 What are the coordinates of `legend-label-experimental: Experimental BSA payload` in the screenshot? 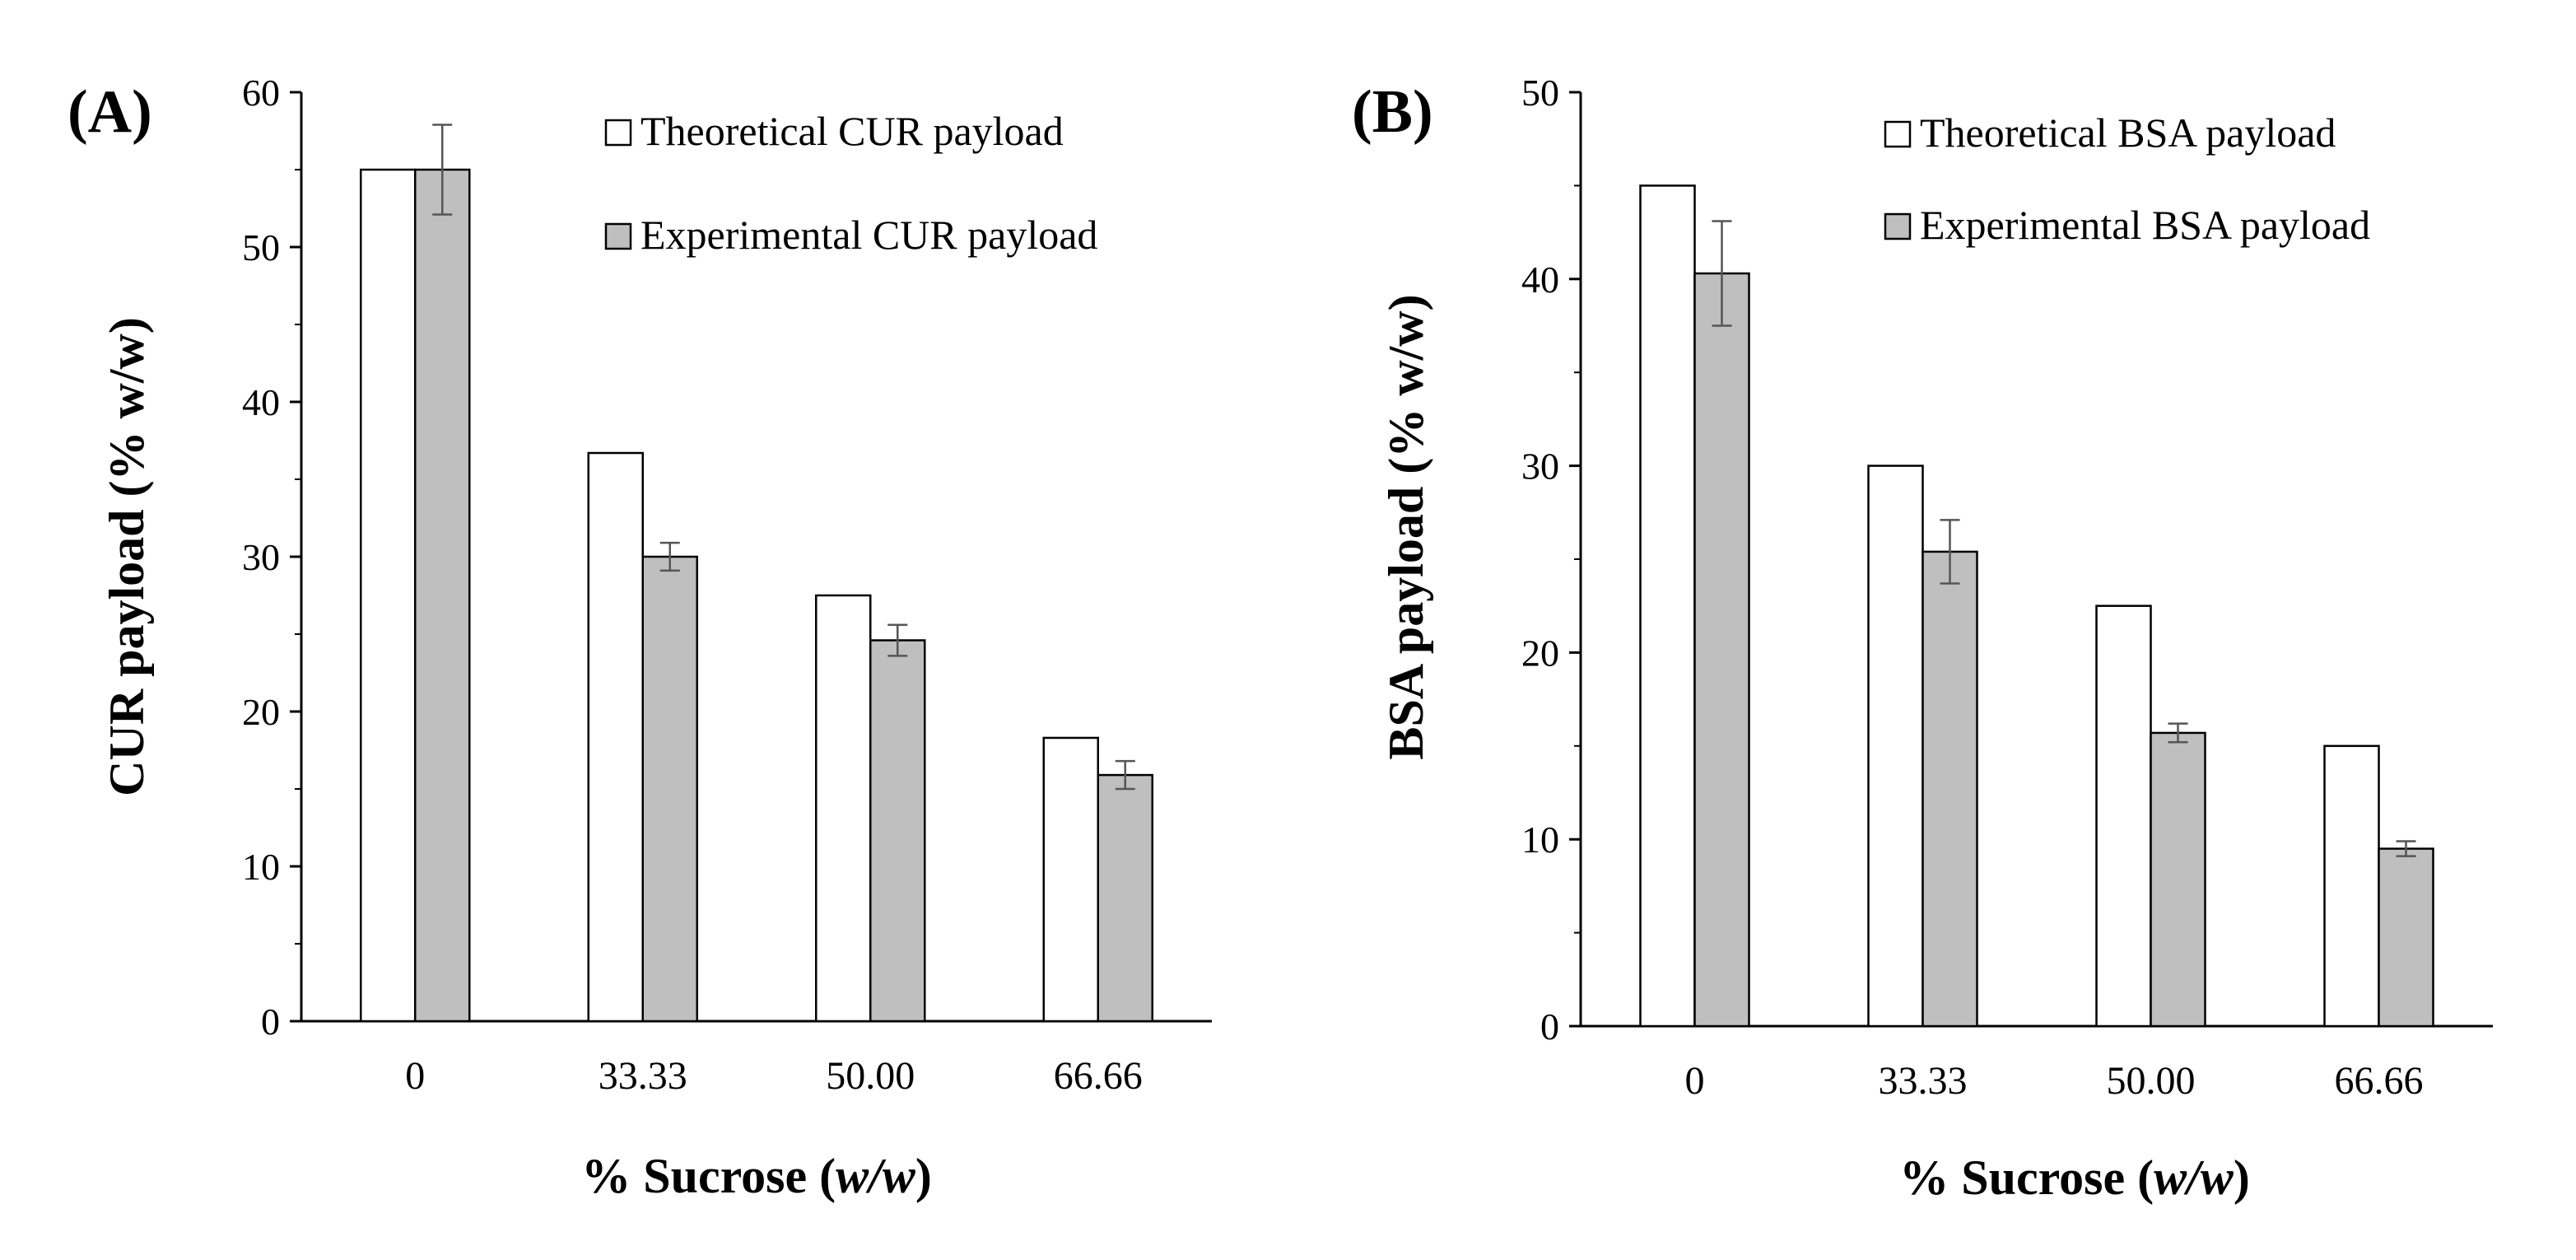 It's located at (2145, 225).